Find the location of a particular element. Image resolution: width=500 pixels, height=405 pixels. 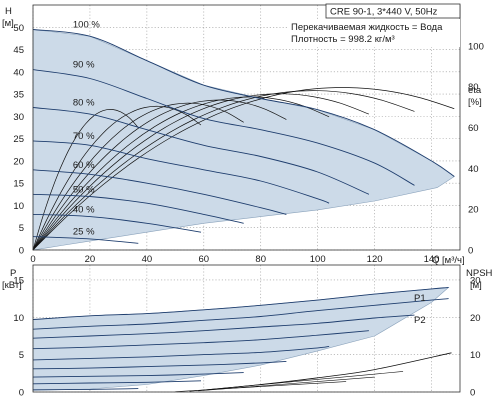

eta-tick-label: 100 is located at coordinates (476, 46).